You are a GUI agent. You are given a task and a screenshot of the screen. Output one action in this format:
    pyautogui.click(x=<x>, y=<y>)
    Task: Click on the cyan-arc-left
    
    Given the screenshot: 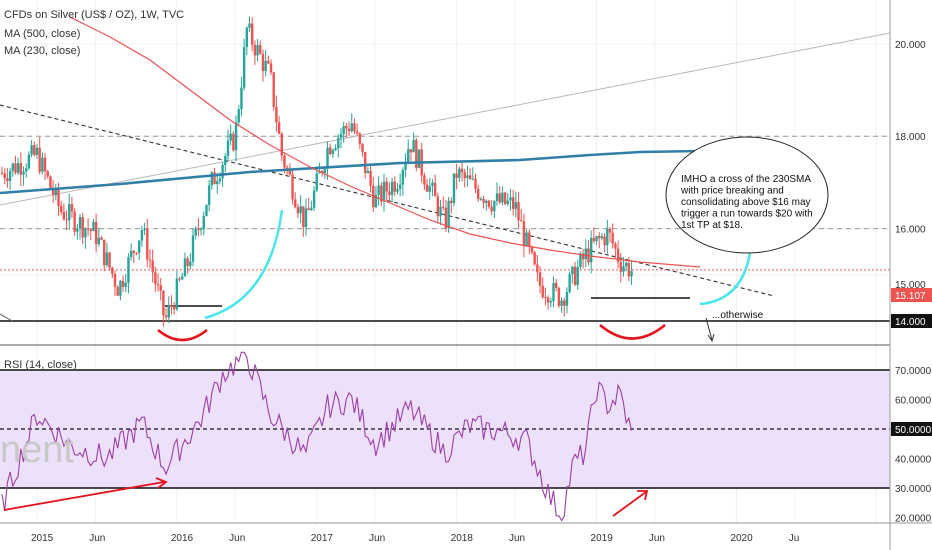 What is the action you would take?
    pyautogui.click(x=244, y=264)
    